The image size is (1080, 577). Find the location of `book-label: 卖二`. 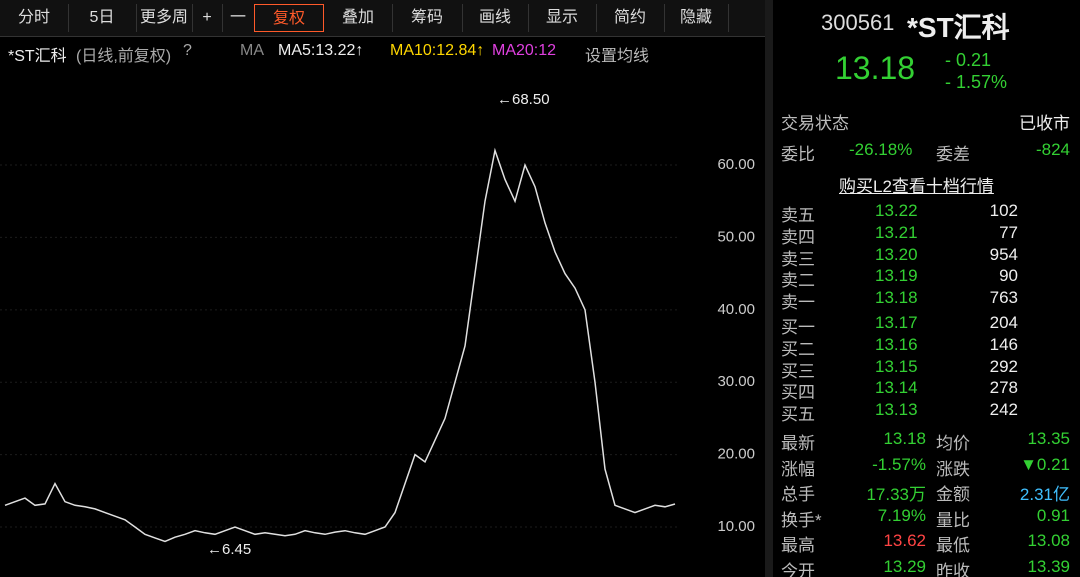

book-label: 卖二 is located at coordinates (798, 281).